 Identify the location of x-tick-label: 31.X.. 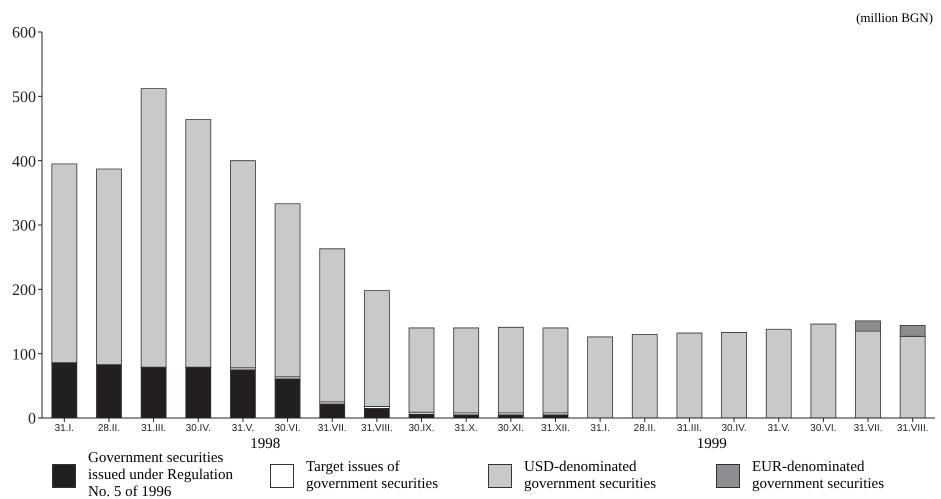
(466, 428).